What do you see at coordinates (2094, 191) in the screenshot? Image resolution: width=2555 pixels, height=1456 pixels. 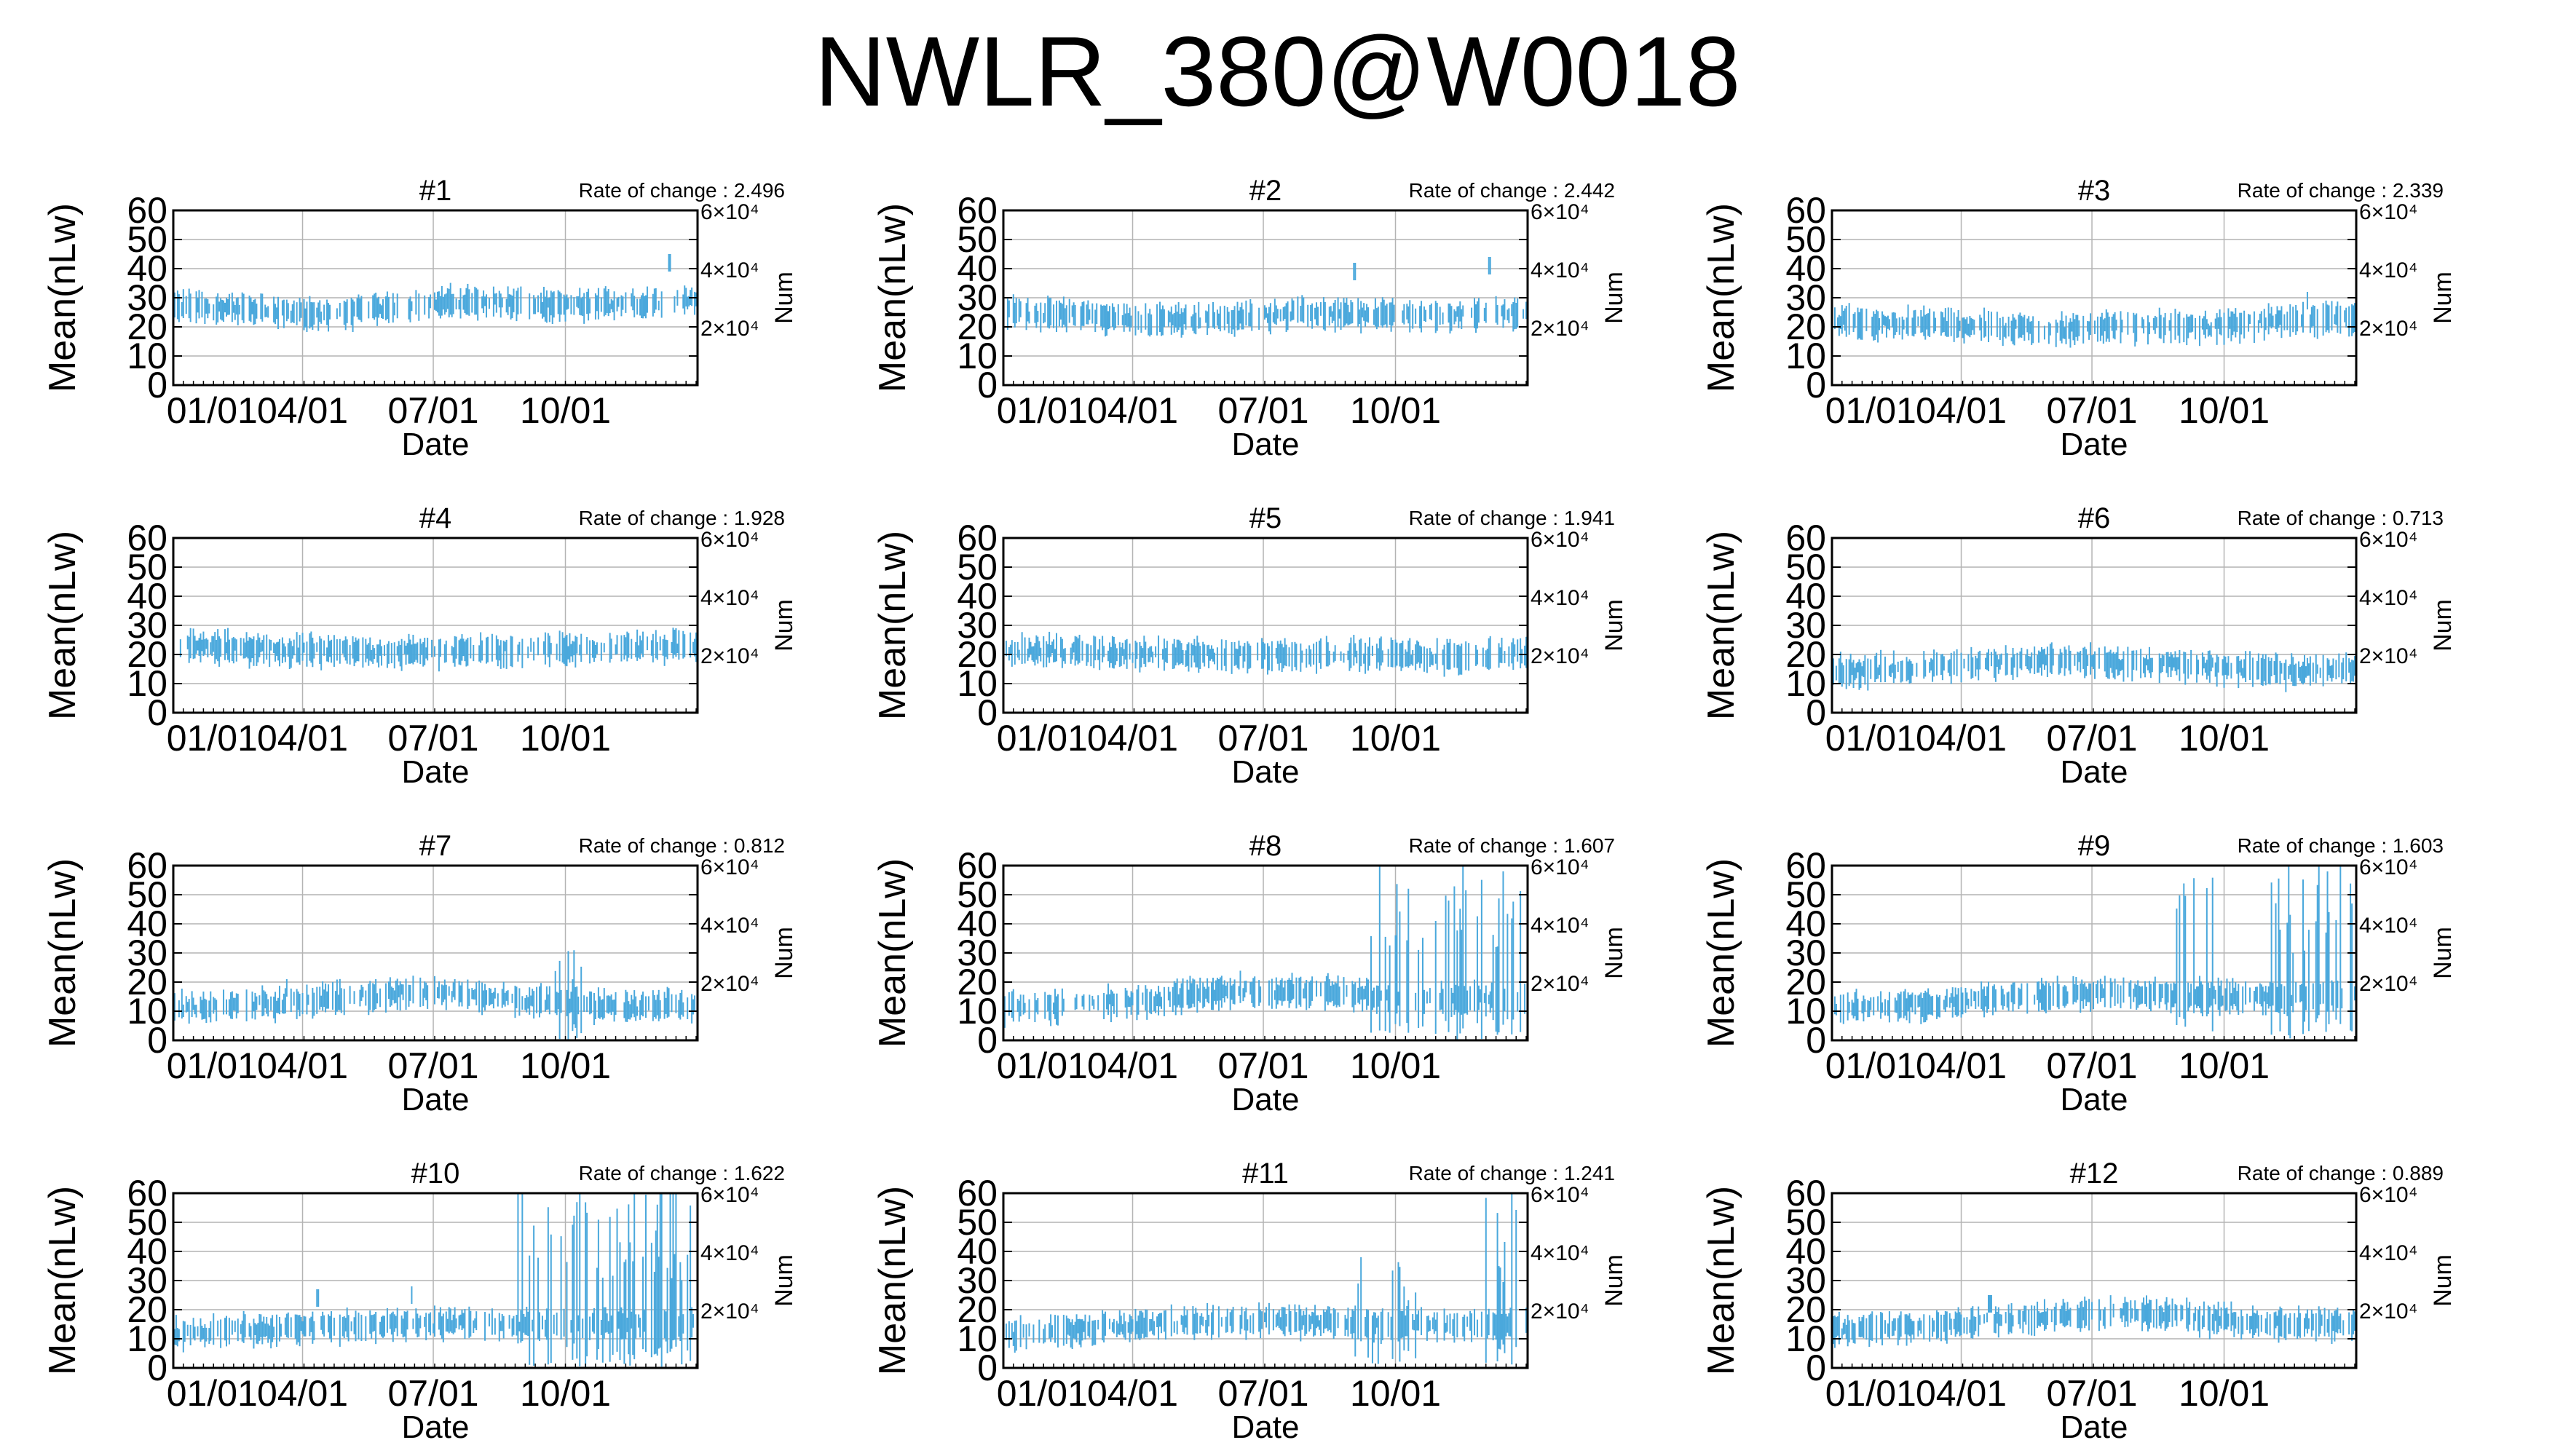 I see `panel-title: #3` at bounding box center [2094, 191].